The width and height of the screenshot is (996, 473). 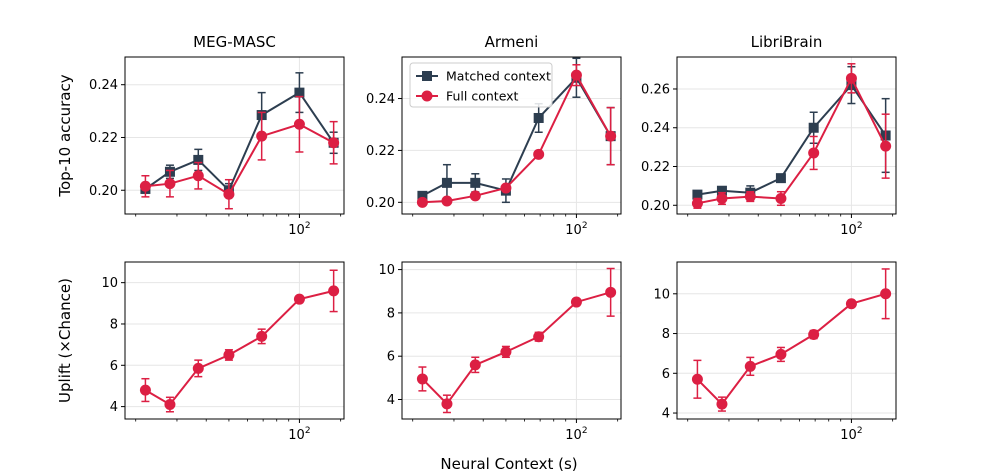 I want to click on panel-0-axes-frame, so click(x=234, y=135).